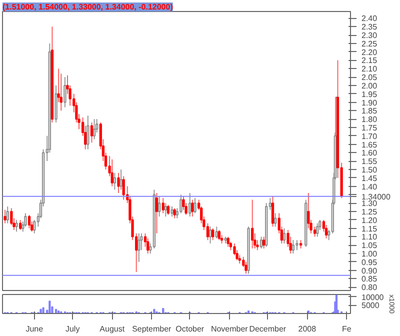 The width and height of the screenshot is (400, 336). Describe the element at coordinates (370, 35) in the screenshot. I see `y-tick-label: 2.30` at that location.